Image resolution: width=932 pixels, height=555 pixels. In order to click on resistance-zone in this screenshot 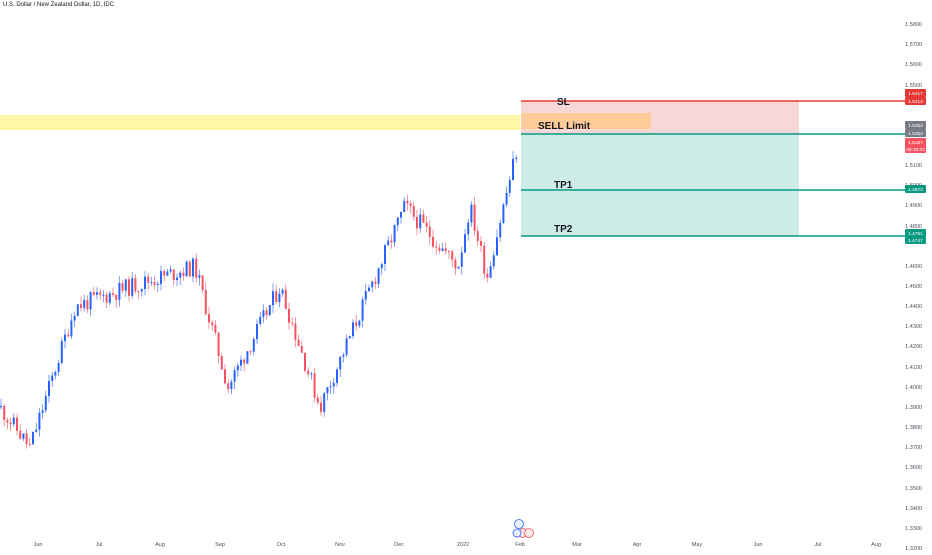, I will do `click(260, 122)`.